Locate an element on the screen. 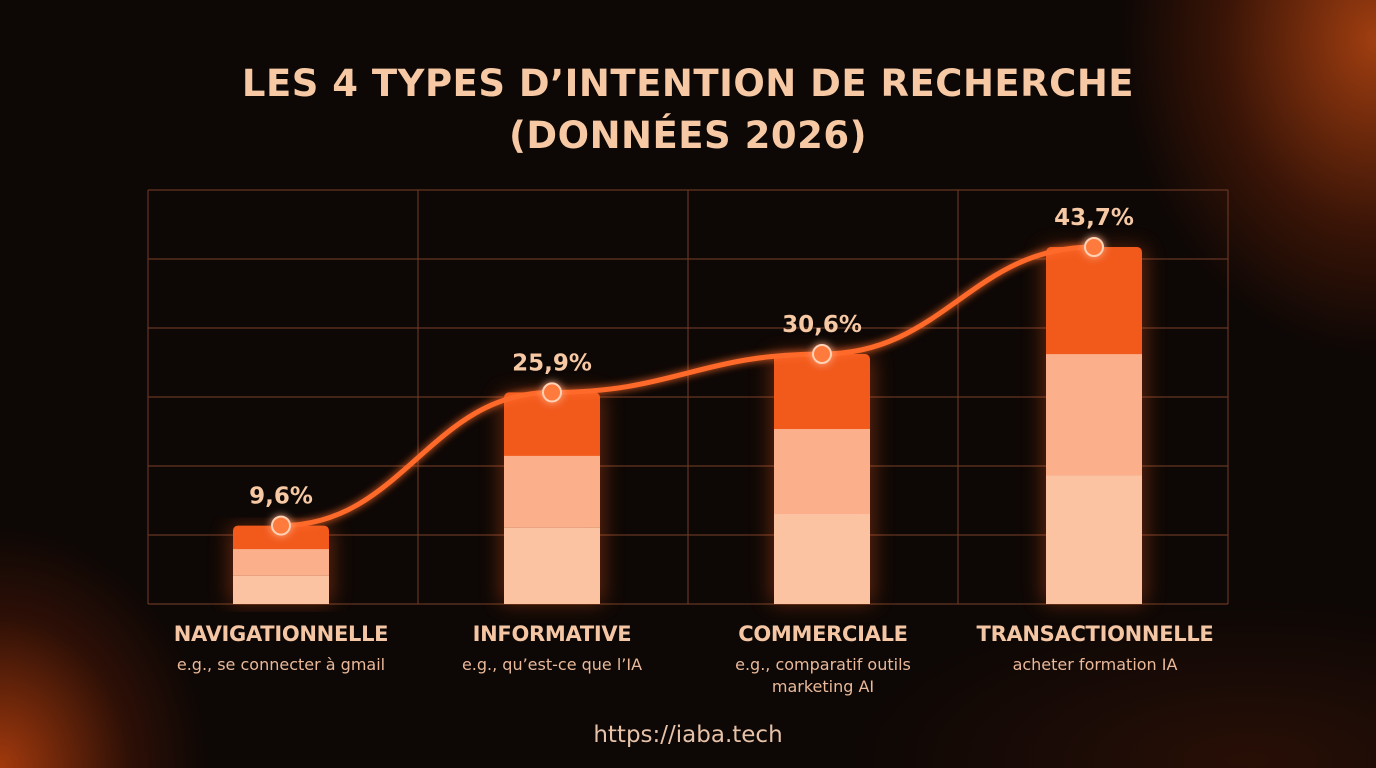 The image size is (1376, 768). category-label: COMMERCIALE is located at coordinates (823, 634).